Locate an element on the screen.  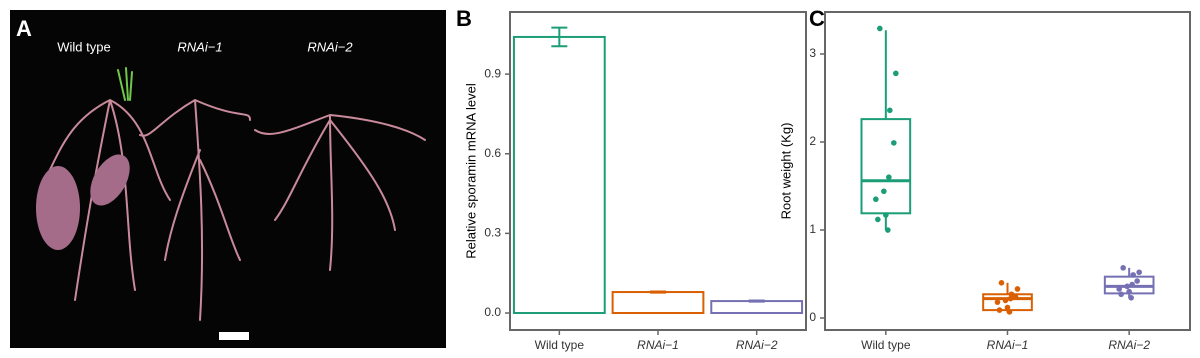
panel-label: B is located at coordinates (464, 18).